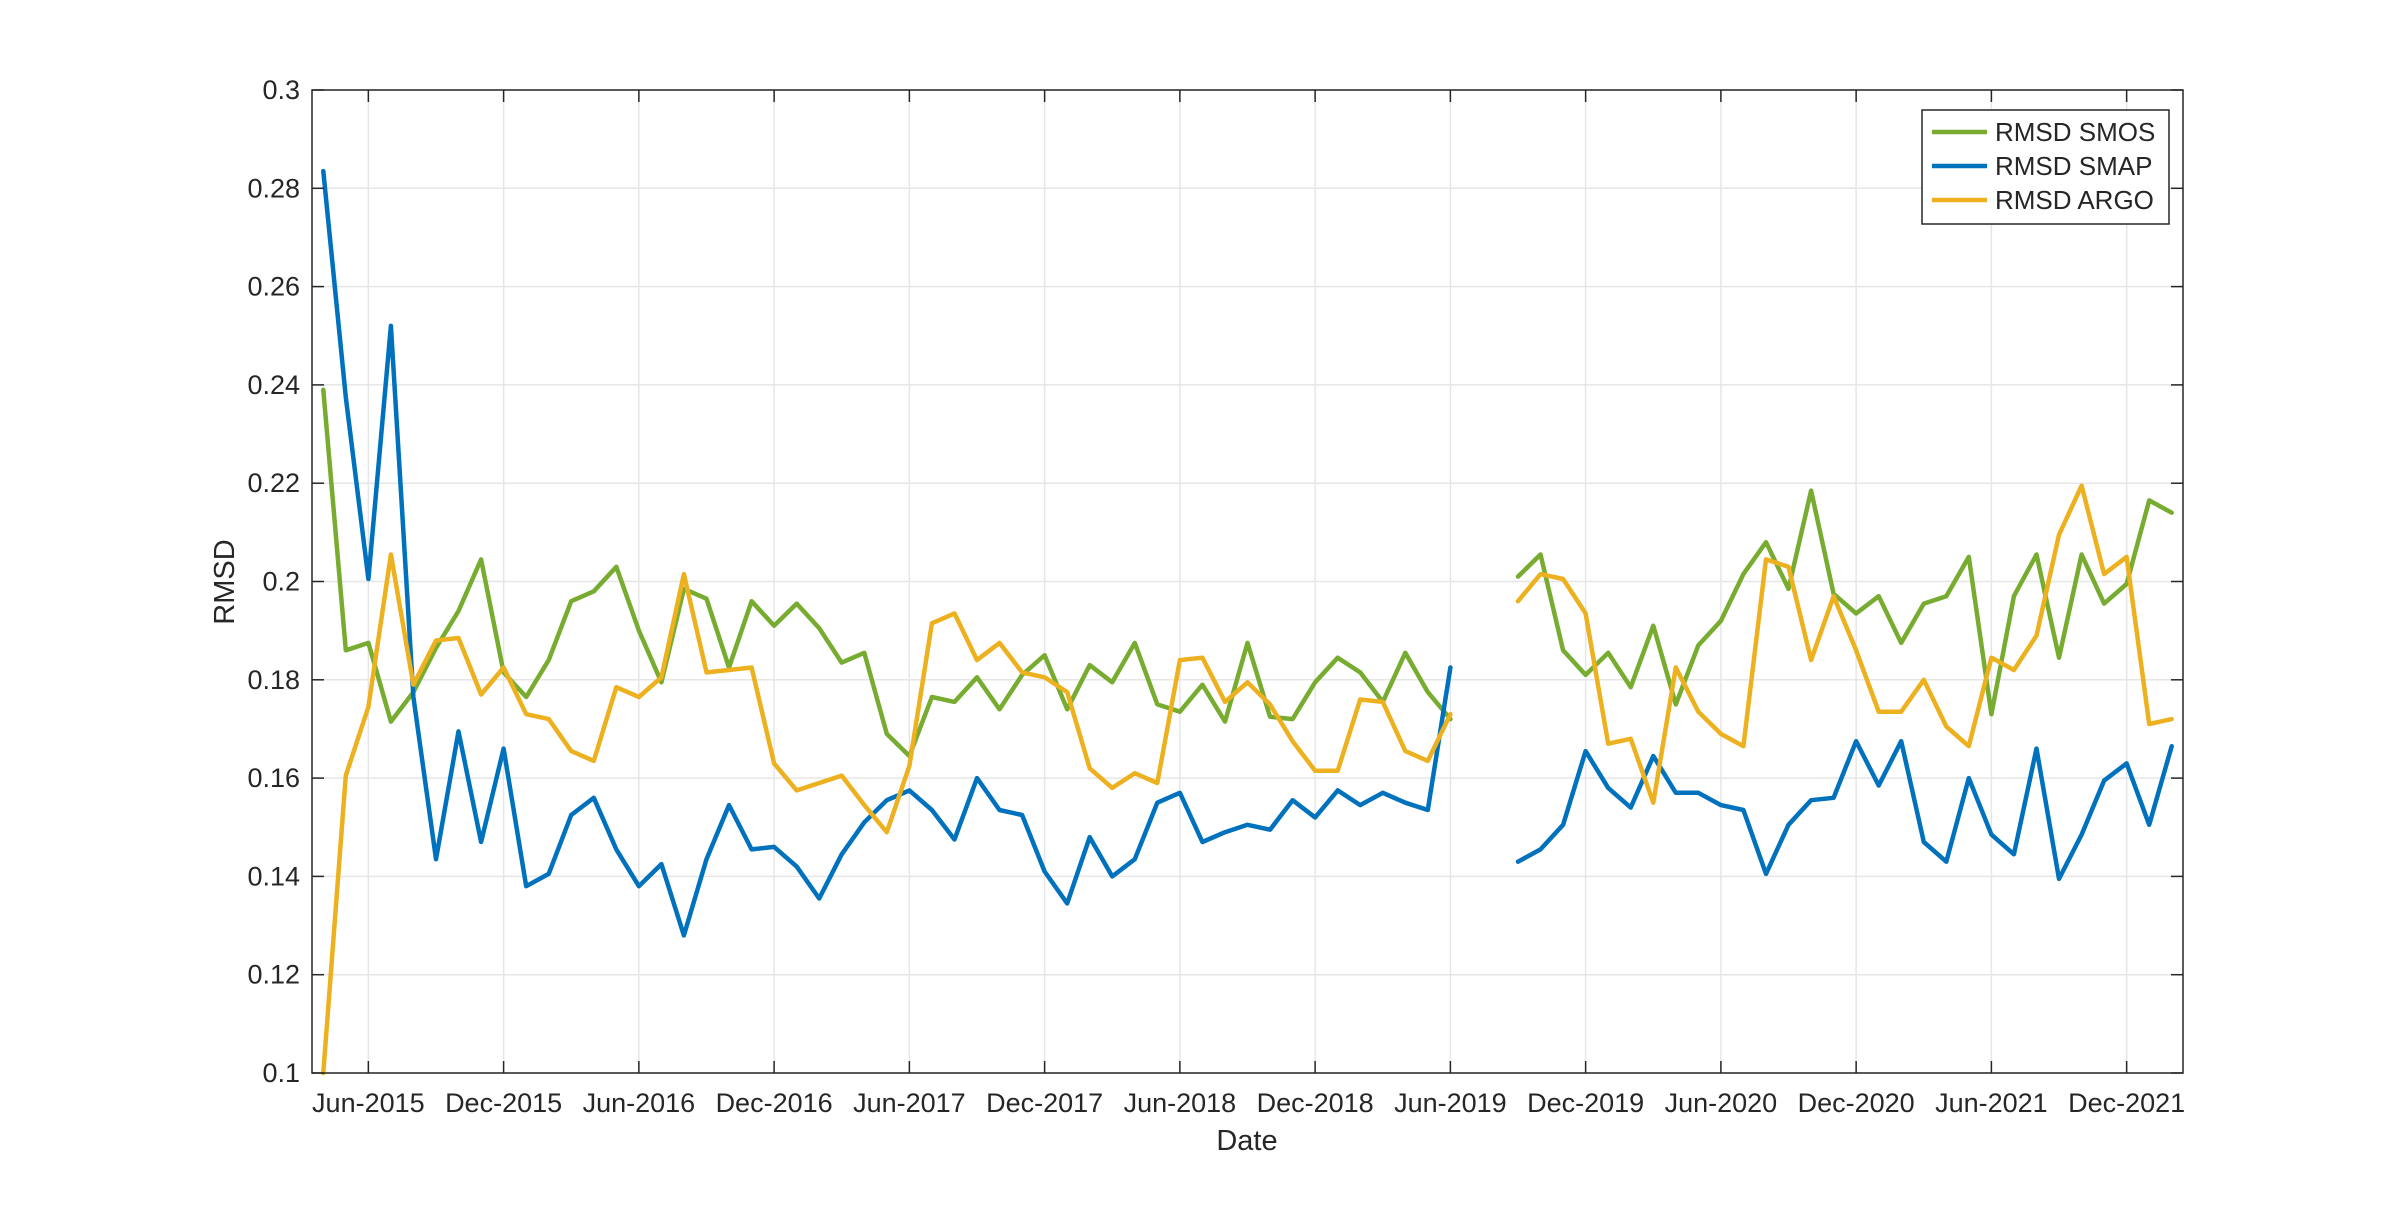 This screenshot has height=1205, width=2400. I want to click on x-tick-label: Jun-2016, so click(639, 1103).